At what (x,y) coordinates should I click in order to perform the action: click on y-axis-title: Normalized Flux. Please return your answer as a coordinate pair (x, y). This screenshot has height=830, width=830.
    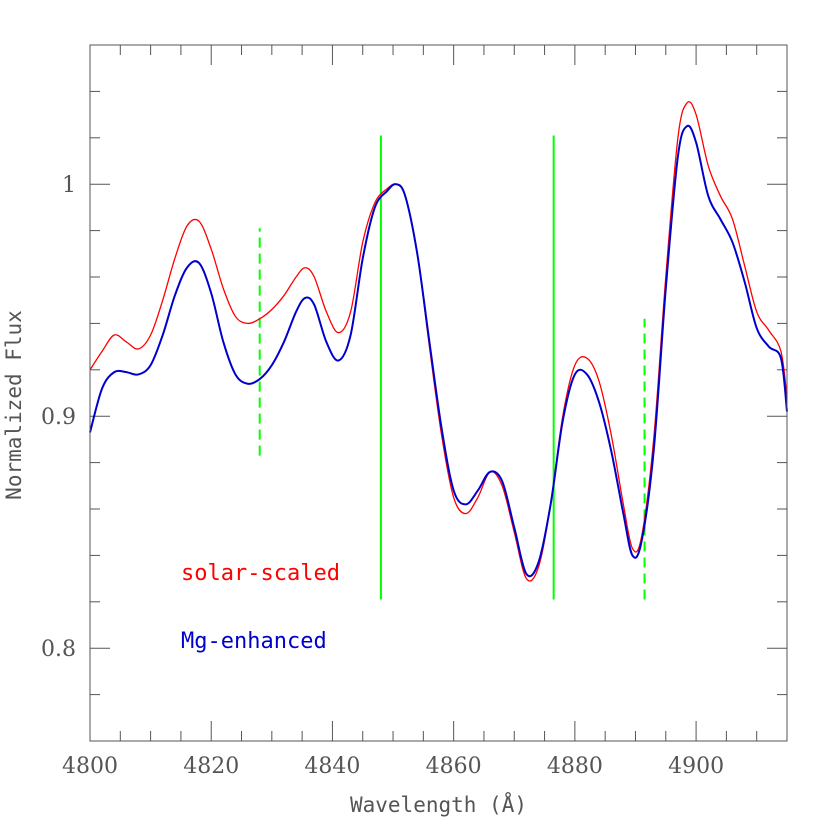
    Looking at the image, I should click on (14, 405).